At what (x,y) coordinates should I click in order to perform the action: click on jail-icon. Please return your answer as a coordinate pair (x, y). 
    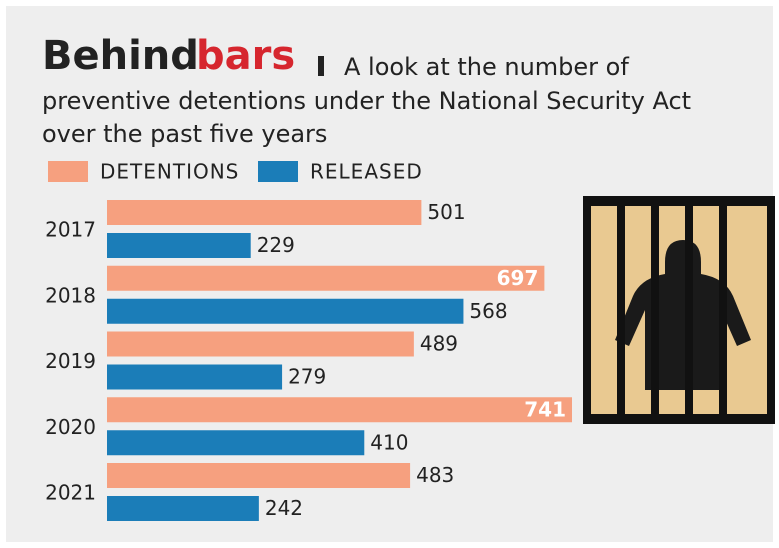
    Looking at the image, I should click on (679, 310).